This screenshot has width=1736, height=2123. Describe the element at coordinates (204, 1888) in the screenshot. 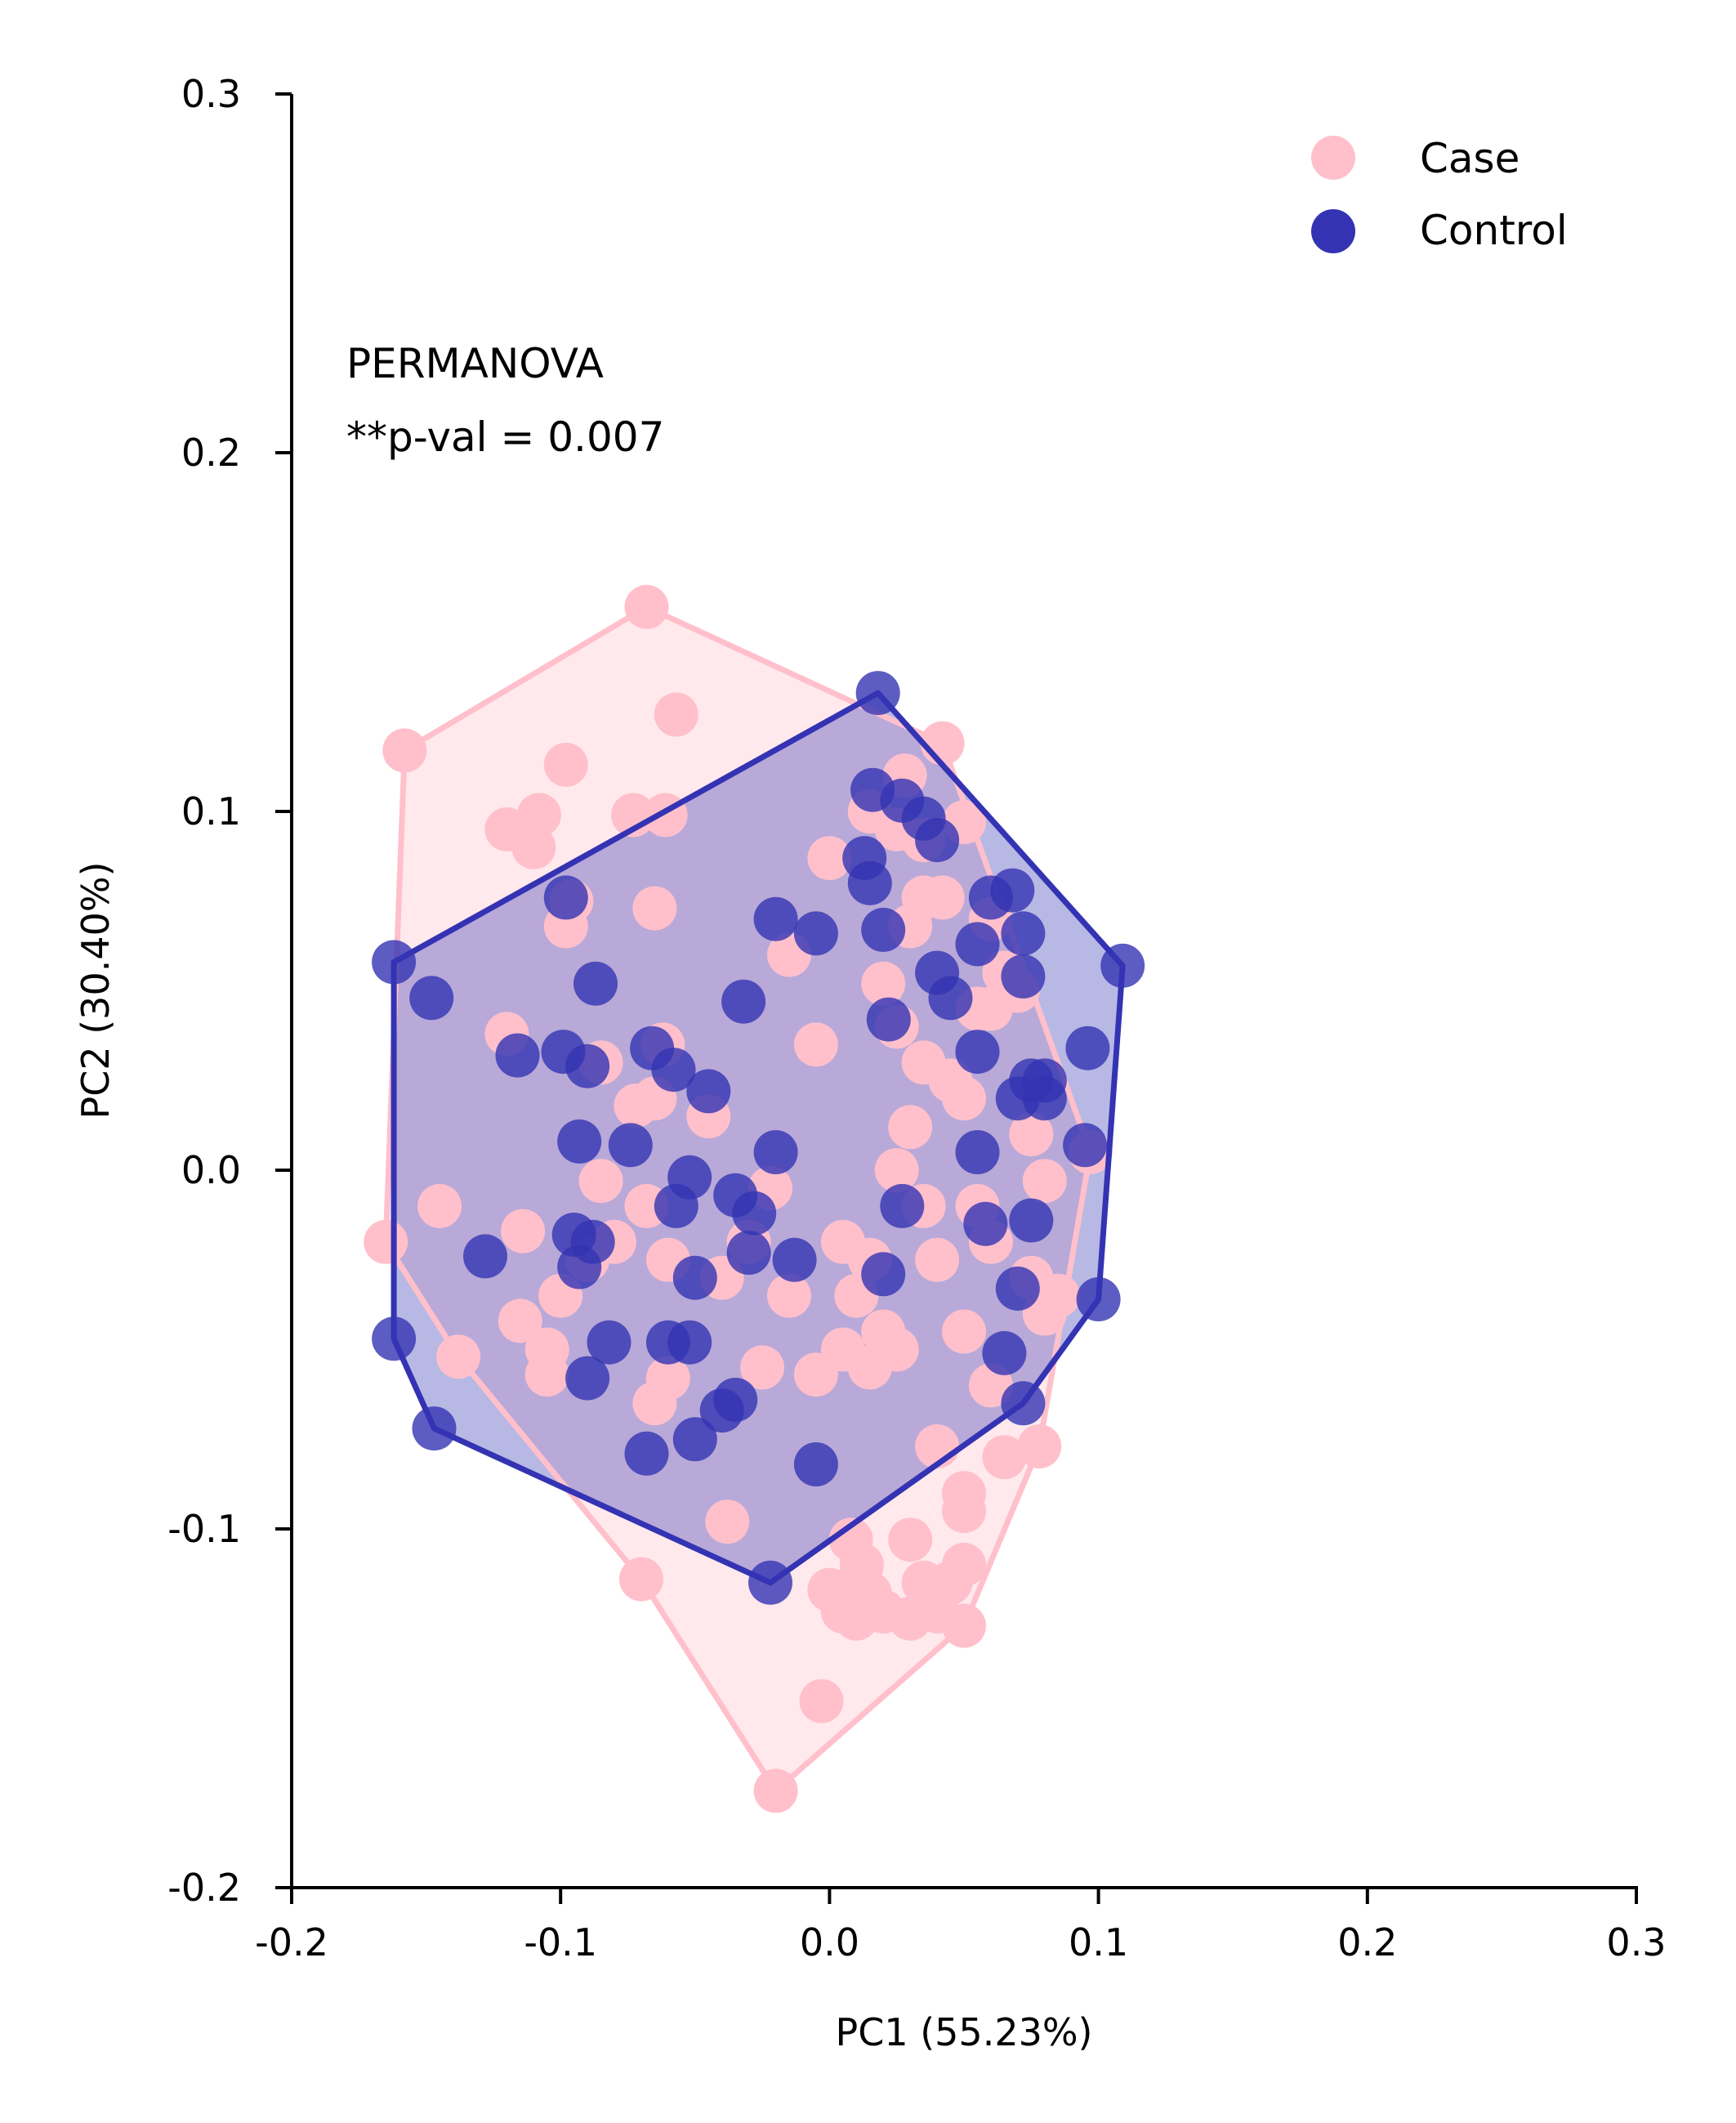

I see `y-tick-label: -0.2` at that location.